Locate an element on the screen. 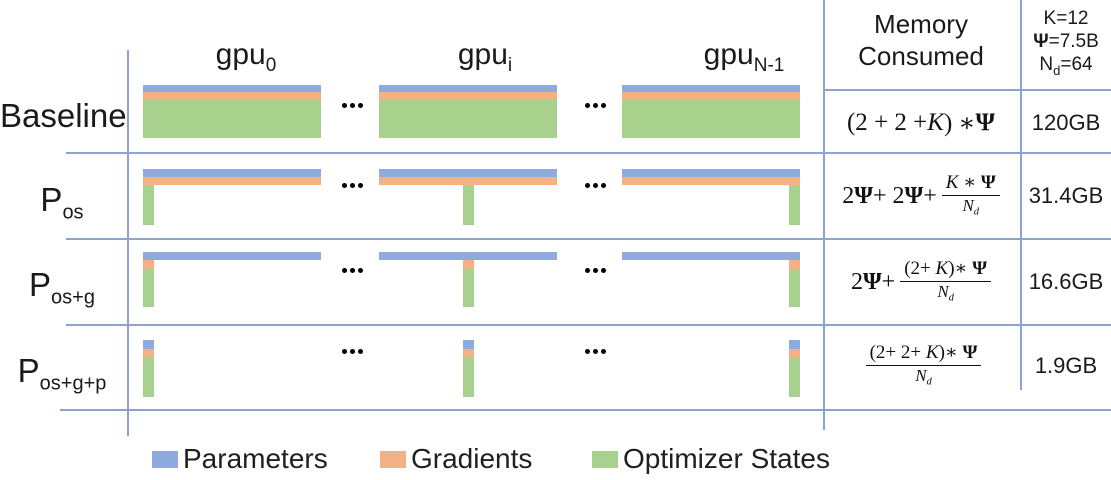 This screenshot has width=1111, height=480. gpu-column-header-n1: gpuN-1 is located at coordinates (744, 57).